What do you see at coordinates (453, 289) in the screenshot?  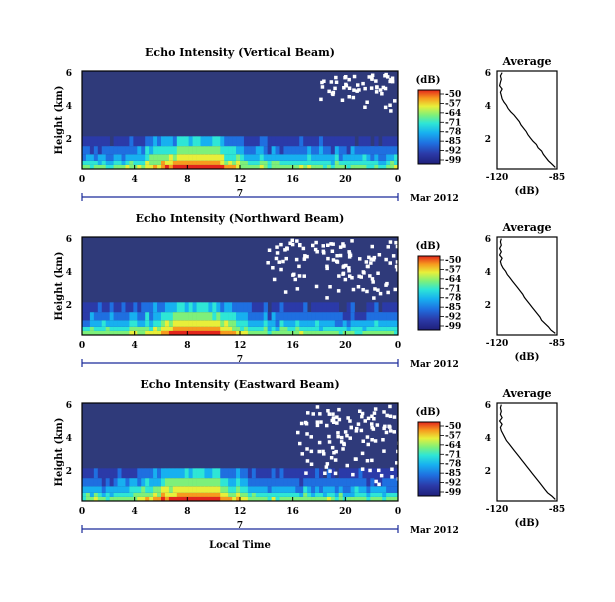 I see `colorbar-tick-label: -71` at bounding box center [453, 289].